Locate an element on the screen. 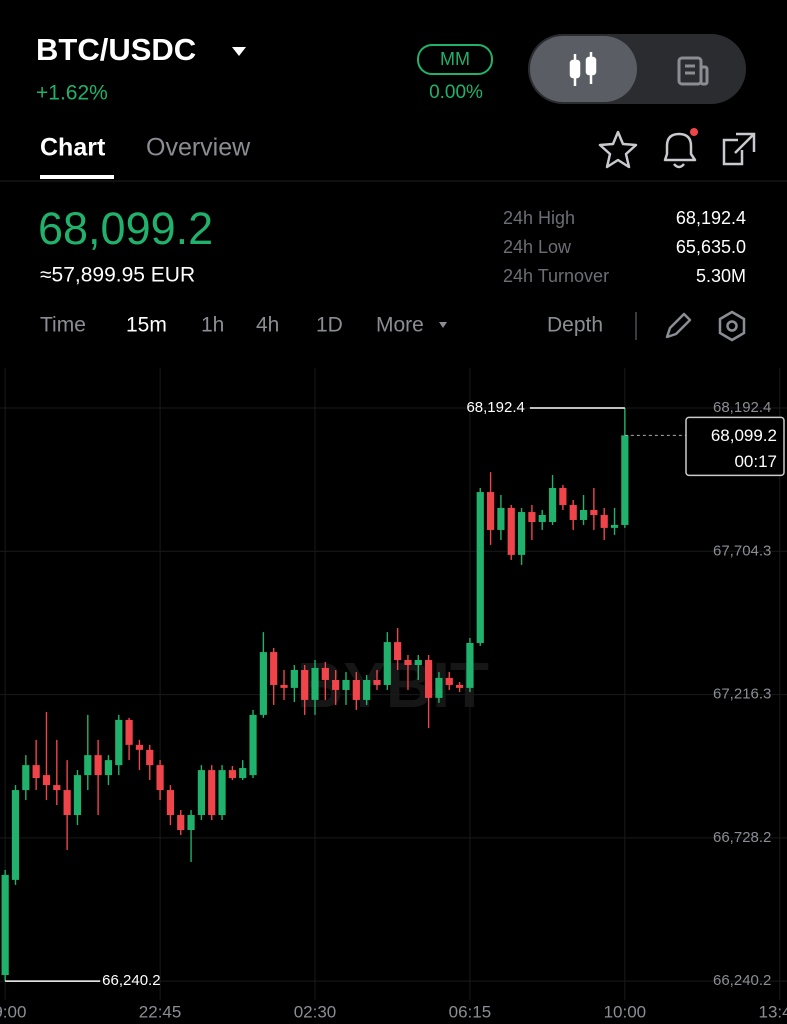 This screenshot has height=1024, width=787. news-icon is located at coordinates (693, 71).